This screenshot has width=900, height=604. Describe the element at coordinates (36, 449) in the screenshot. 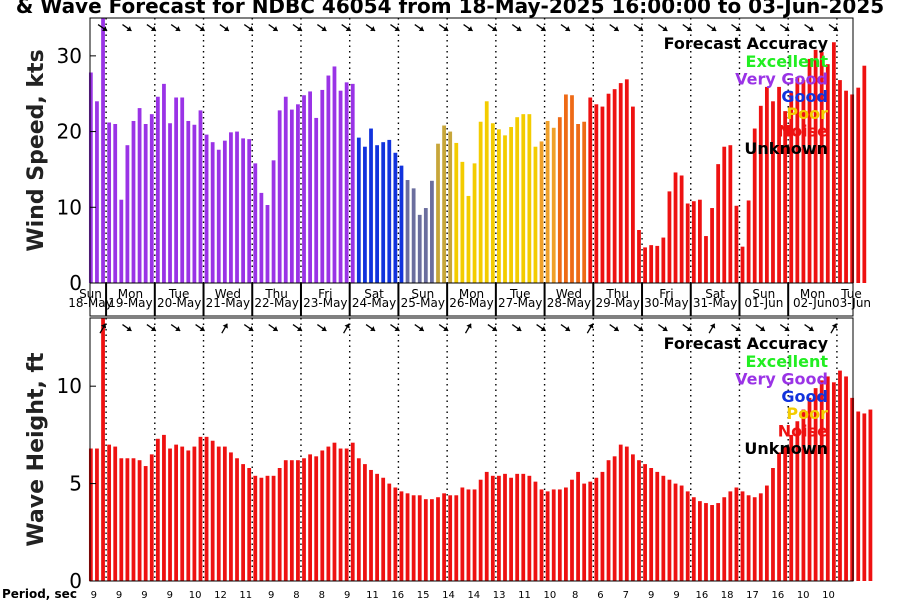

I see `wave-ylabel: Wave Height, ft` at that location.